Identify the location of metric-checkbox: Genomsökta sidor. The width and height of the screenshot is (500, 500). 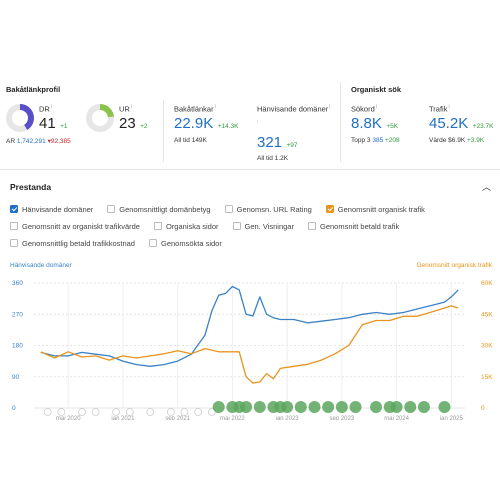
(185, 243).